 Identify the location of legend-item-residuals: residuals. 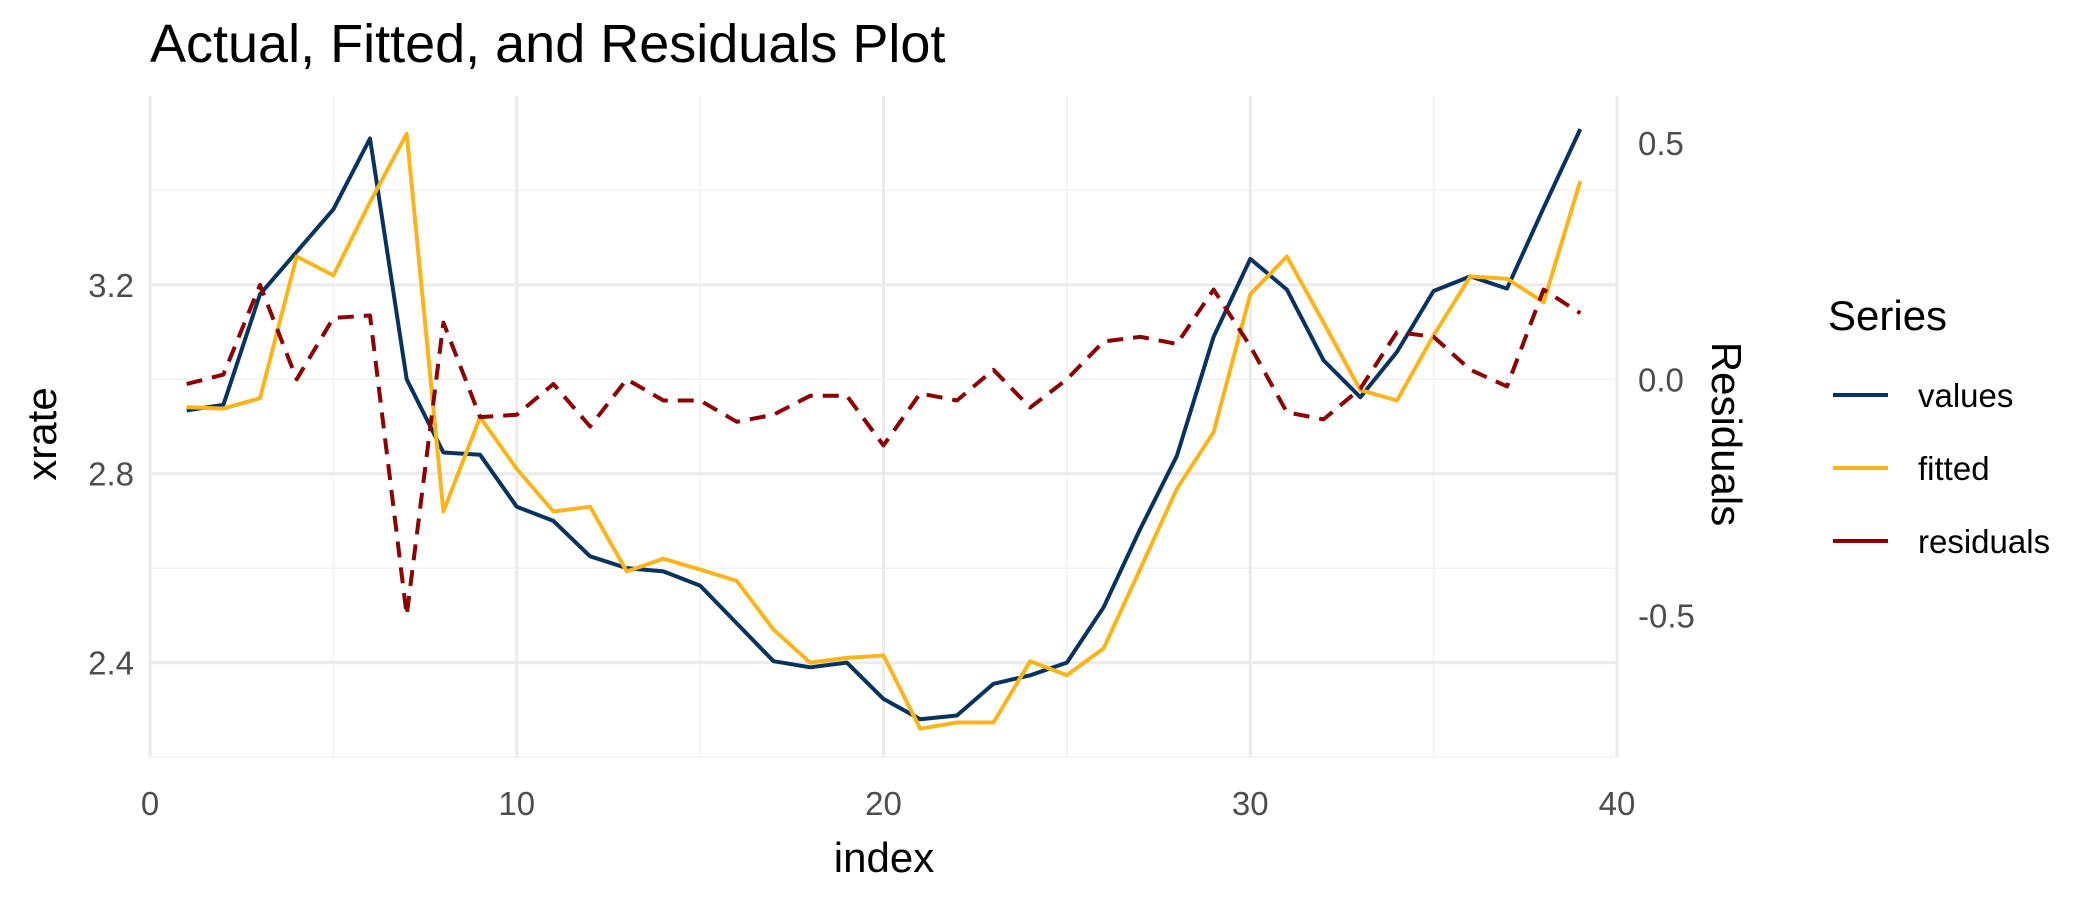
(1941, 541).